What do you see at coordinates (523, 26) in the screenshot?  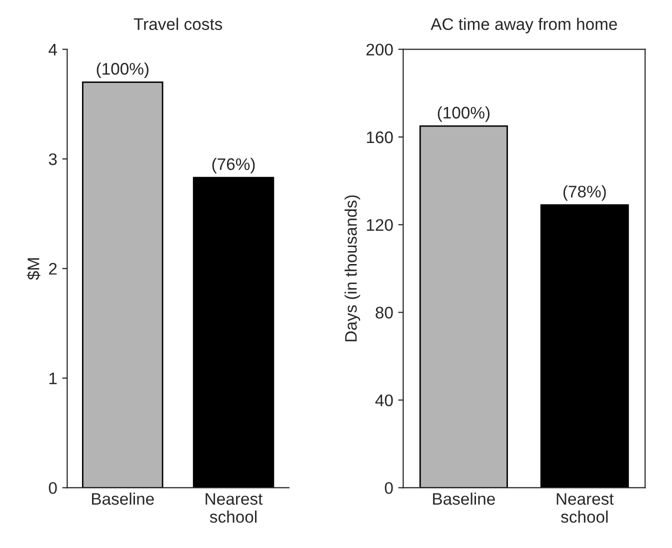 I see `chart-title: AC time away from home` at bounding box center [523, 26].